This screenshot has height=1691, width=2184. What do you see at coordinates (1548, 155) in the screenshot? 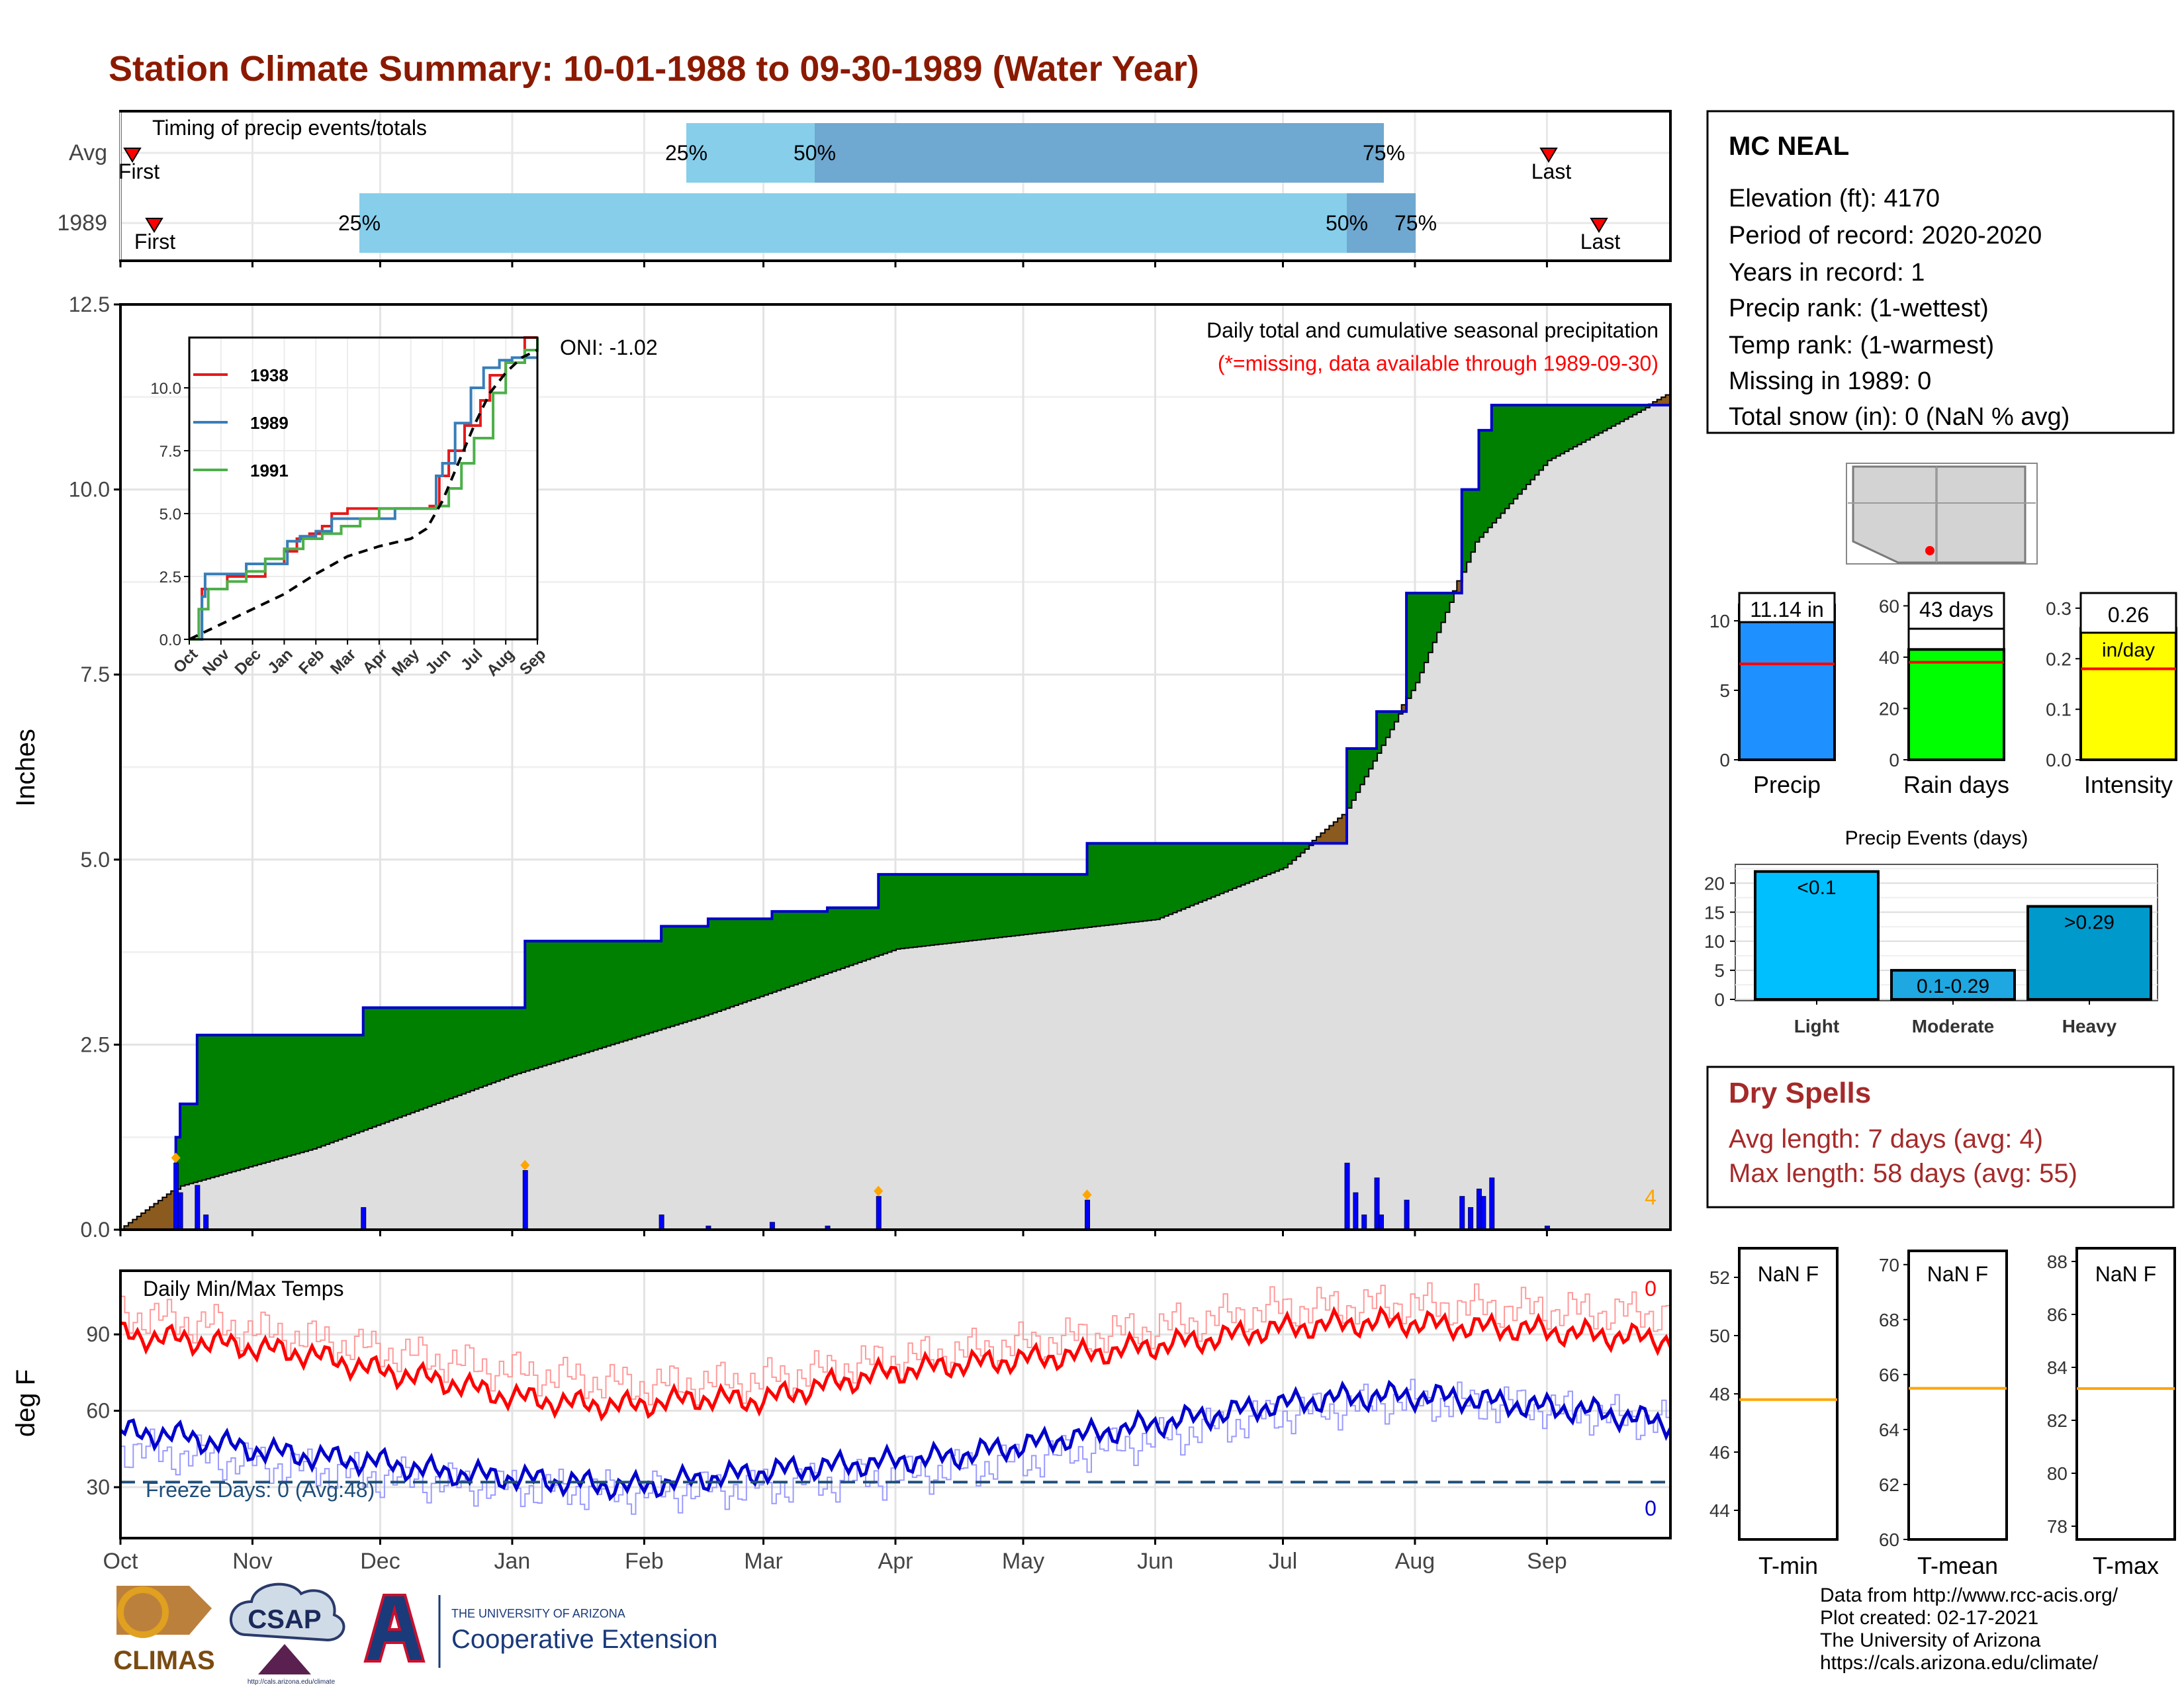
I see `timing-avg-last-marker` at bounding box center [1548, 155].